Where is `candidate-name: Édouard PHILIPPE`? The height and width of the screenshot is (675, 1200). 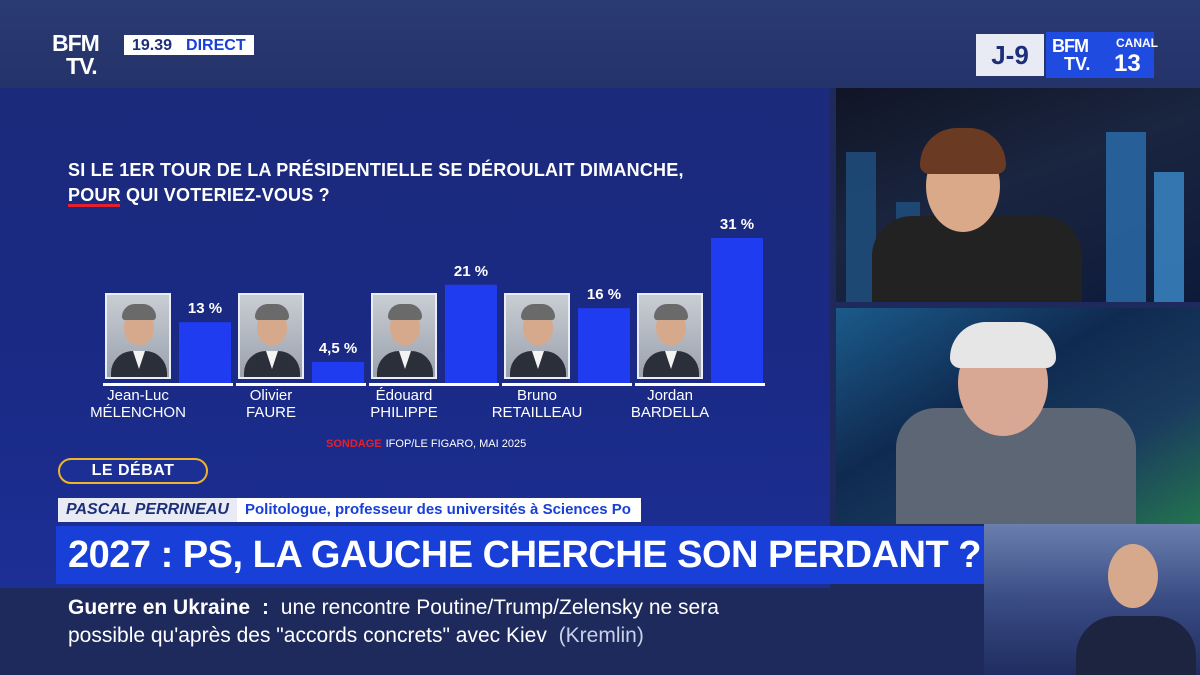 candidate-name: Édouard PHILIPPE is located at coordinates (404, 404).